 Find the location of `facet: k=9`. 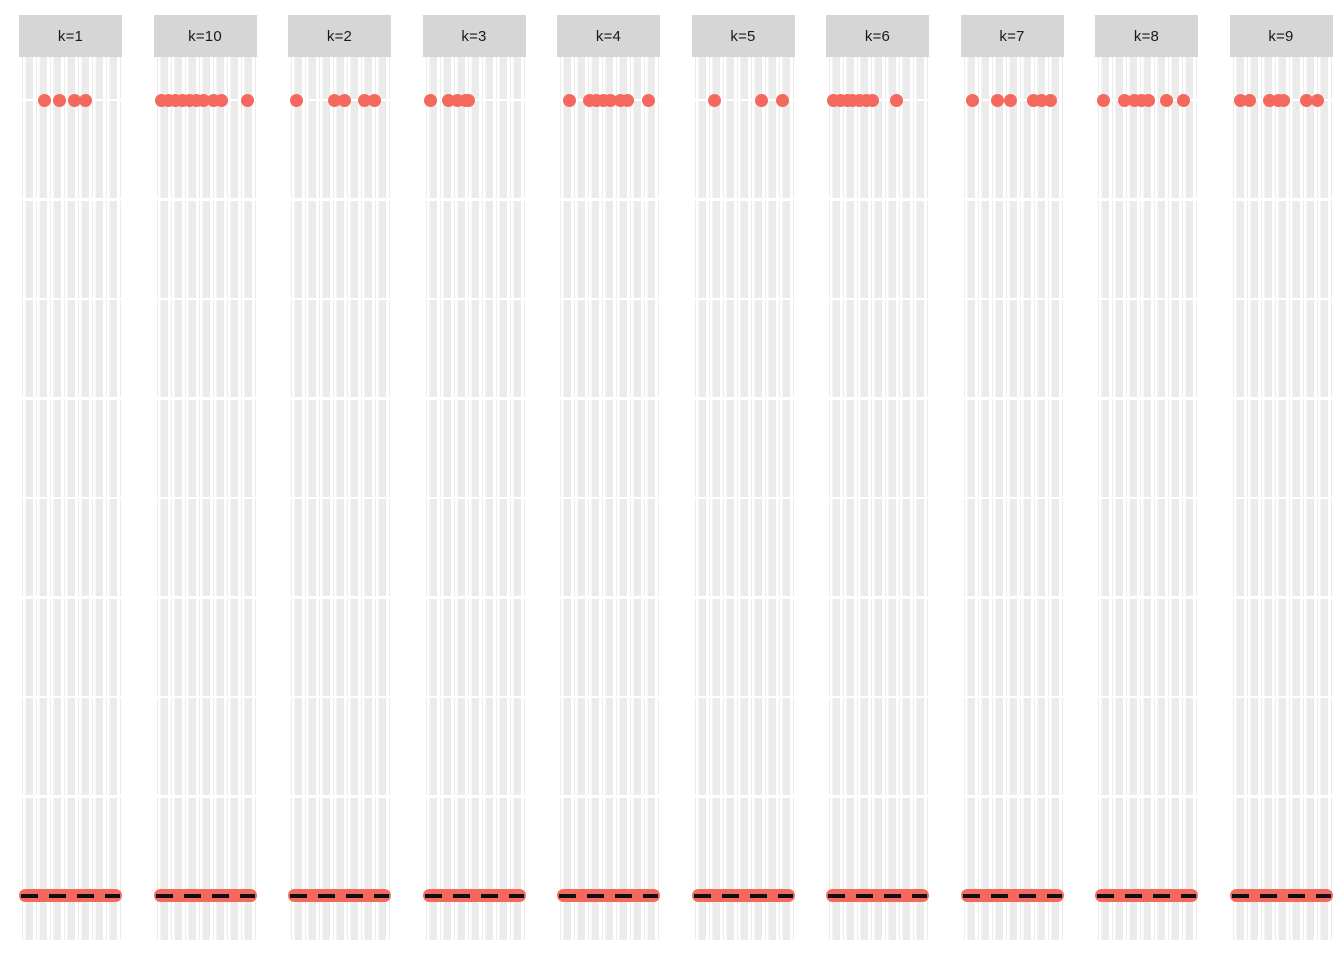

facet: k=9 is located at coordinates (1281, 477).